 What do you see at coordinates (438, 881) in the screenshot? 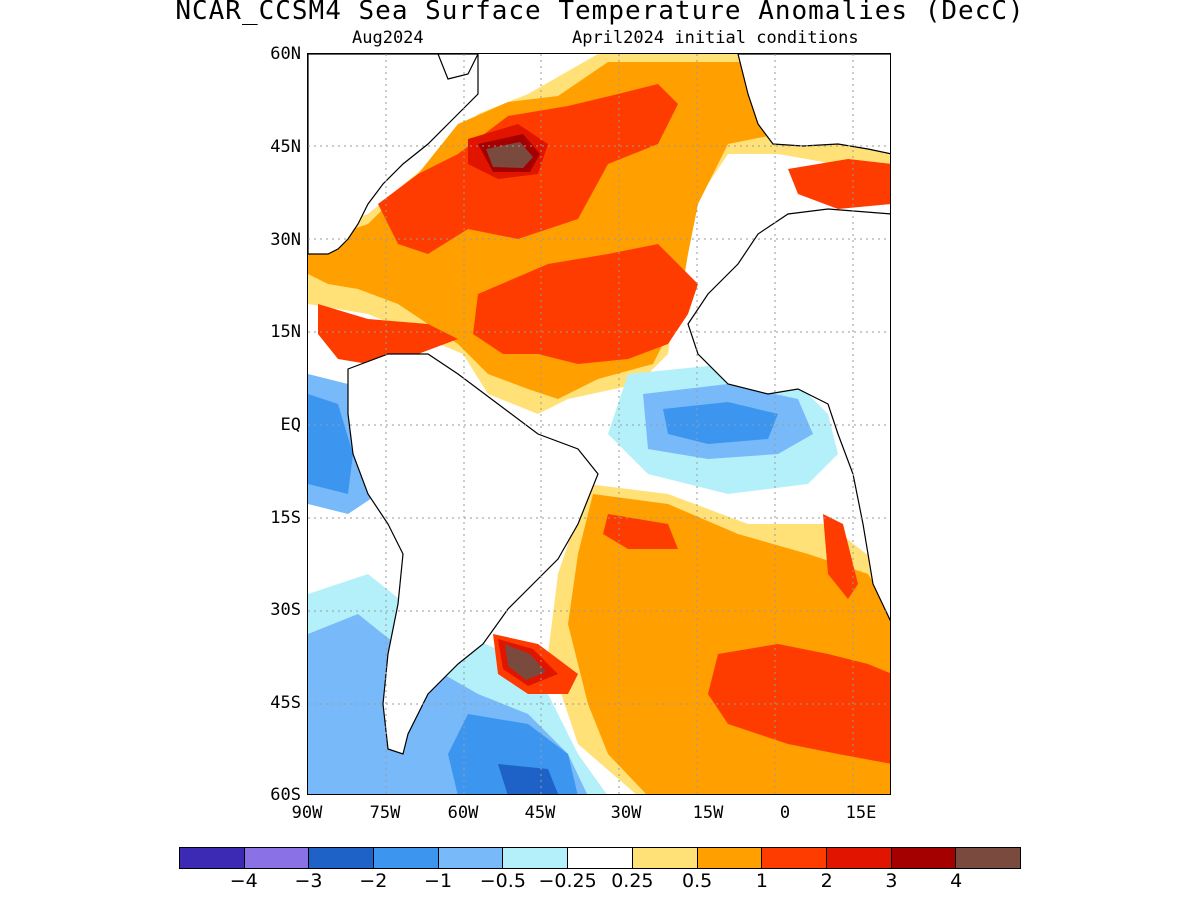
I see `legend-label: −1` at bounding box center [438, 881].